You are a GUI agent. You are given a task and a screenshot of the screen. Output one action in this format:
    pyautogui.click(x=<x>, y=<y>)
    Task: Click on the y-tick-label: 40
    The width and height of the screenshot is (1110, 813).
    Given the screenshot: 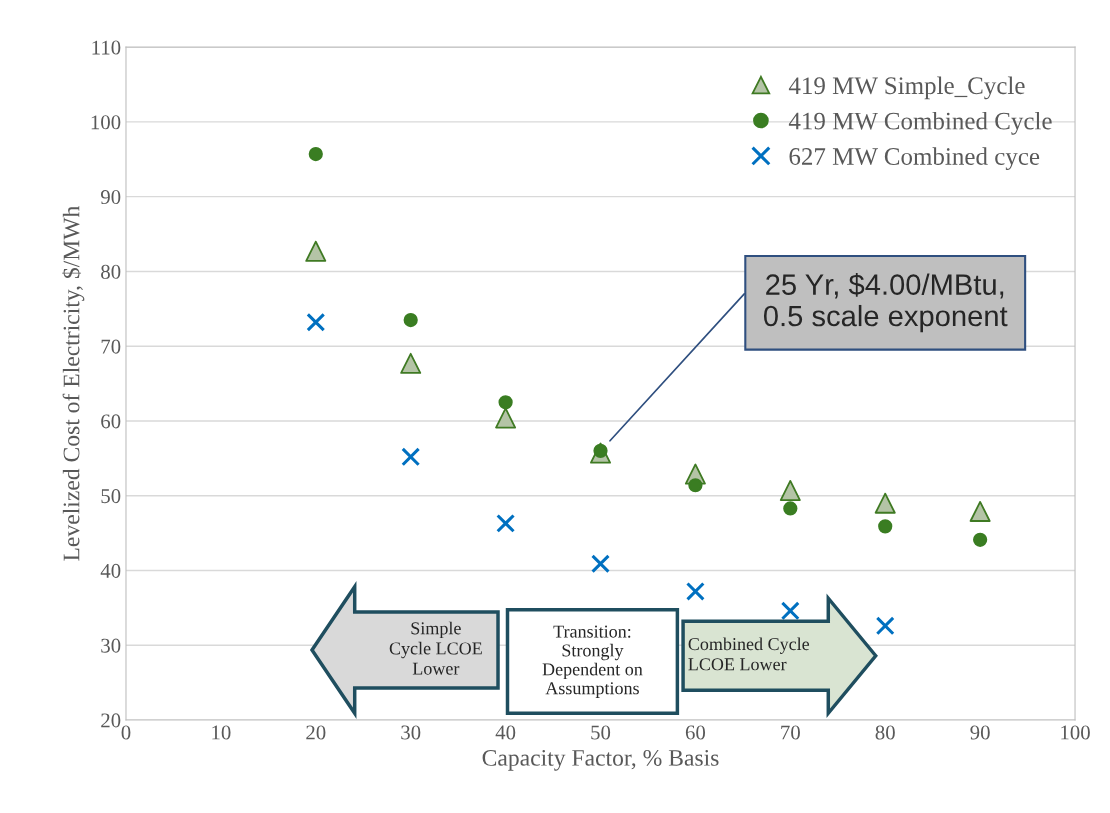 What is the action you would take?
    pyautogui.click(x=110, y=570)
    